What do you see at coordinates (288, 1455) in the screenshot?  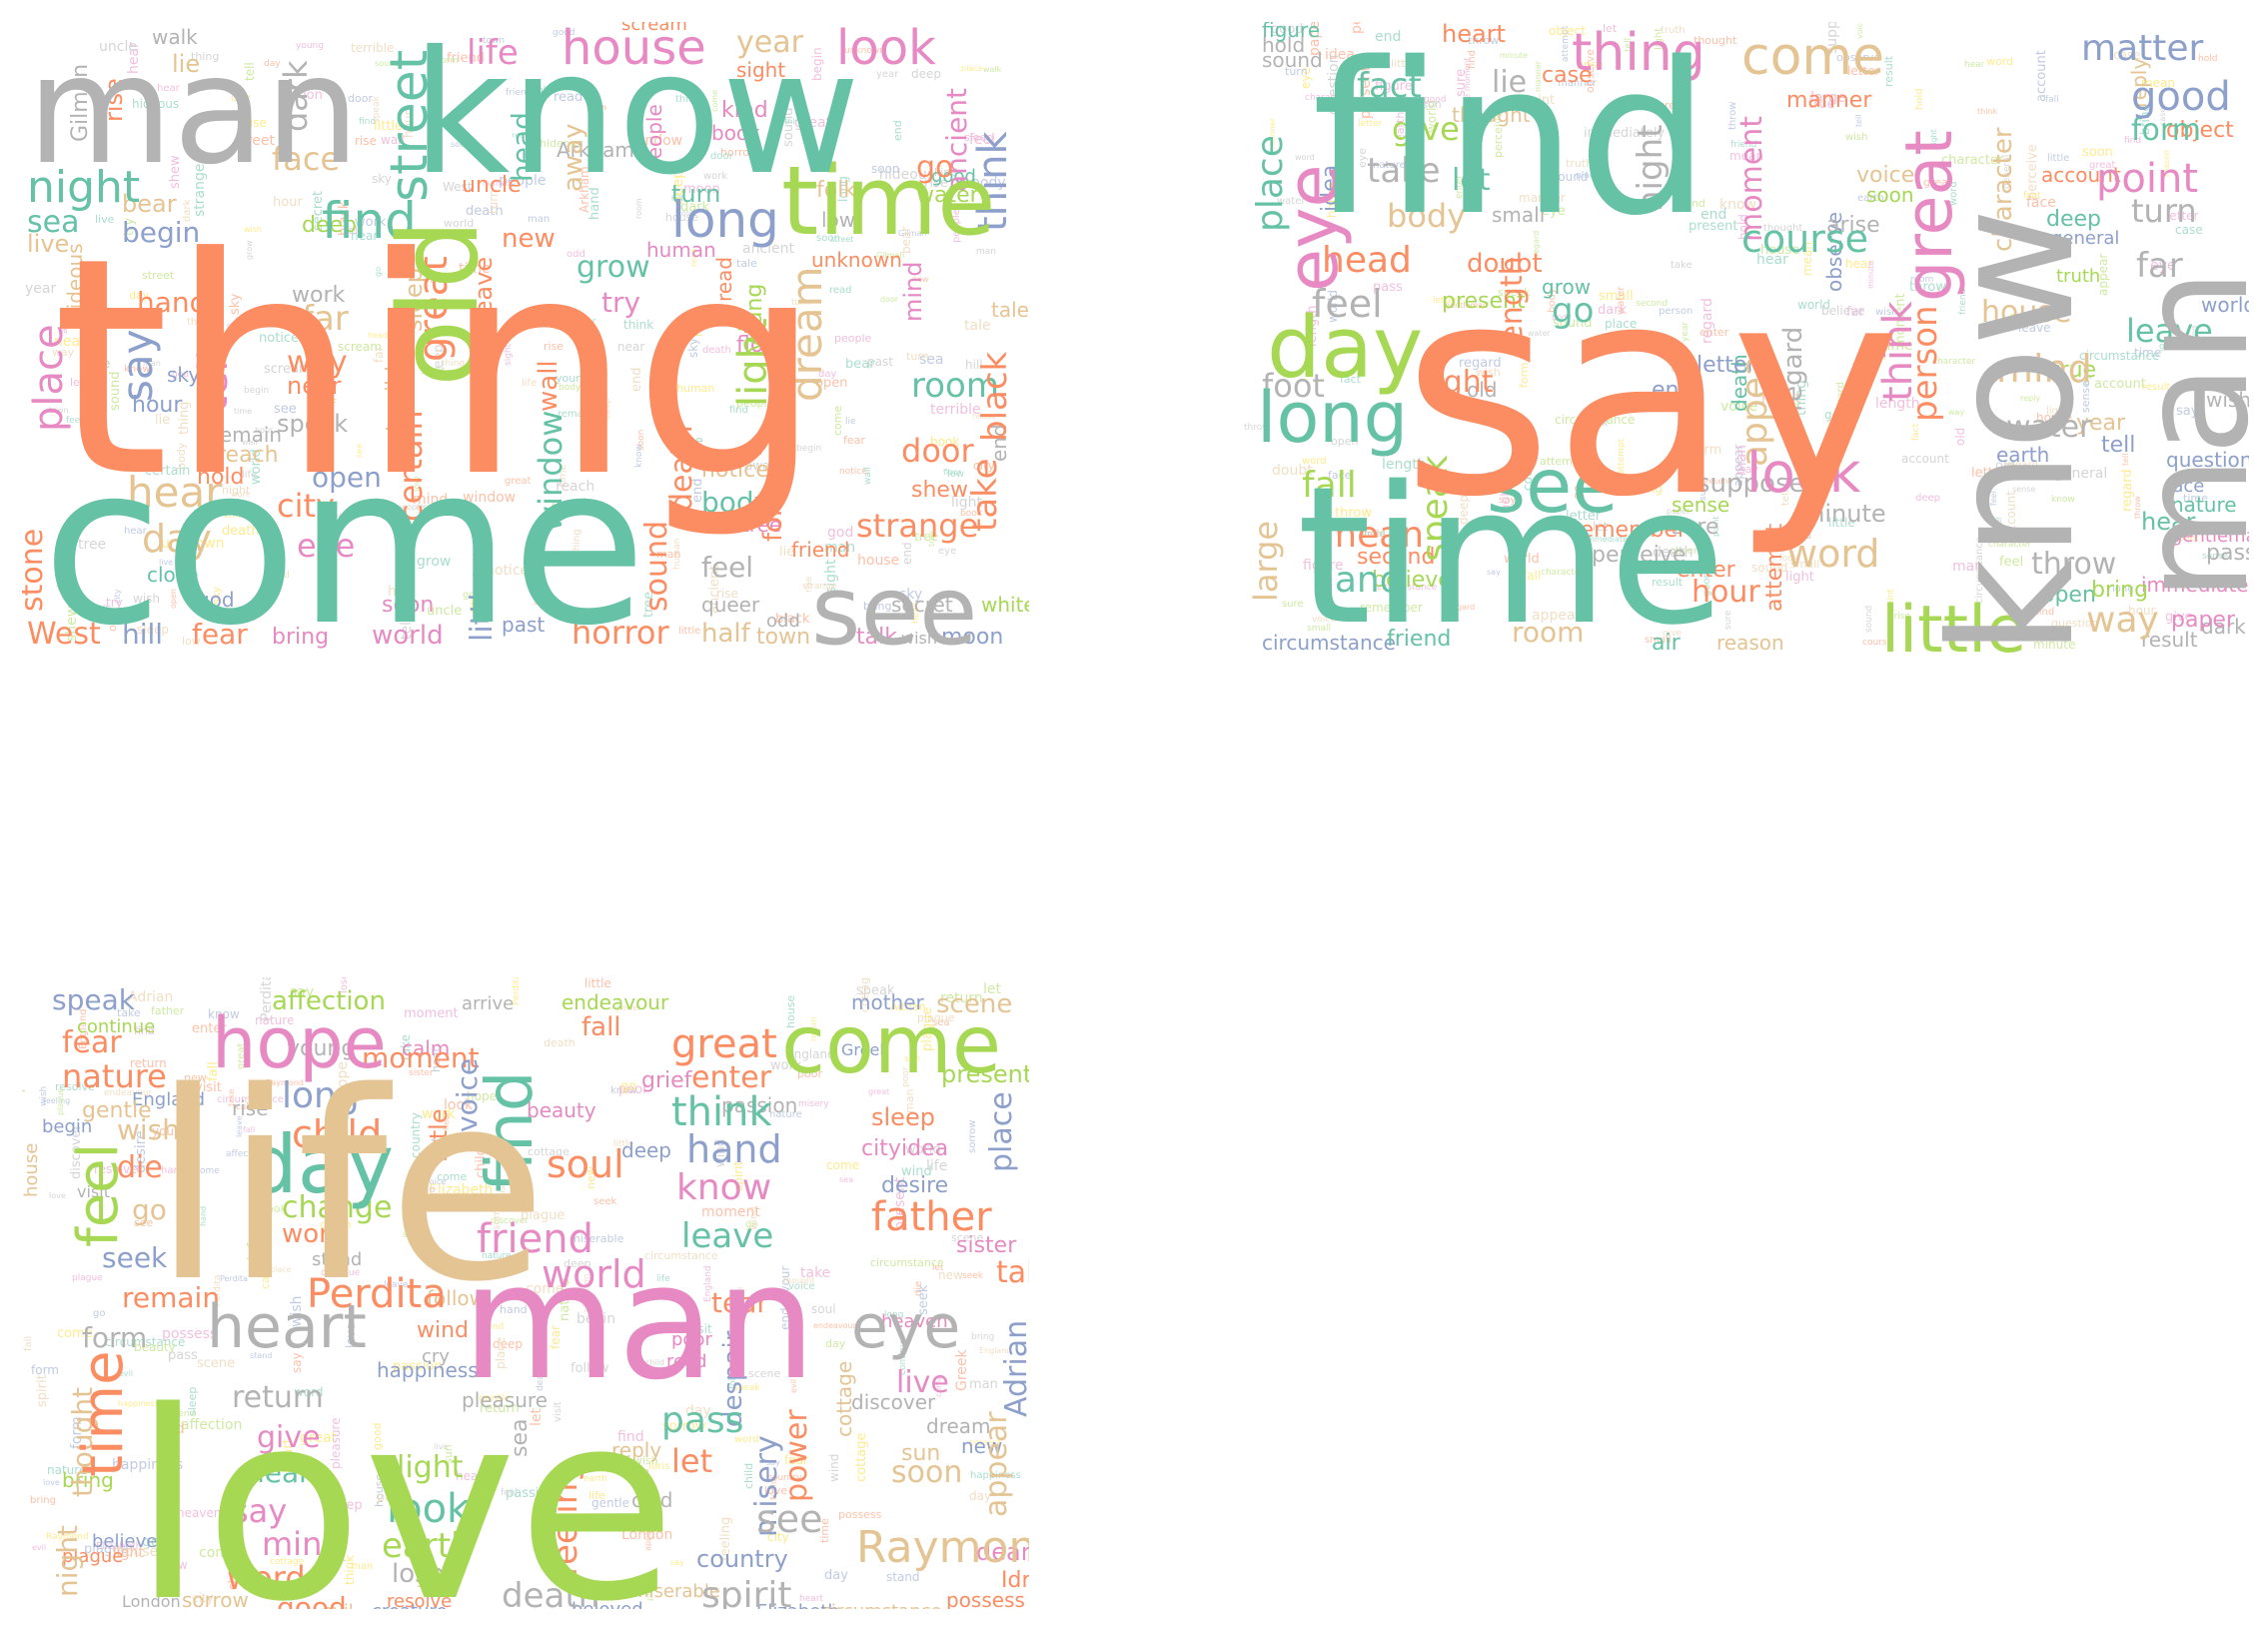 I see `filler-word: heart` at bounding box center [288, 1455].